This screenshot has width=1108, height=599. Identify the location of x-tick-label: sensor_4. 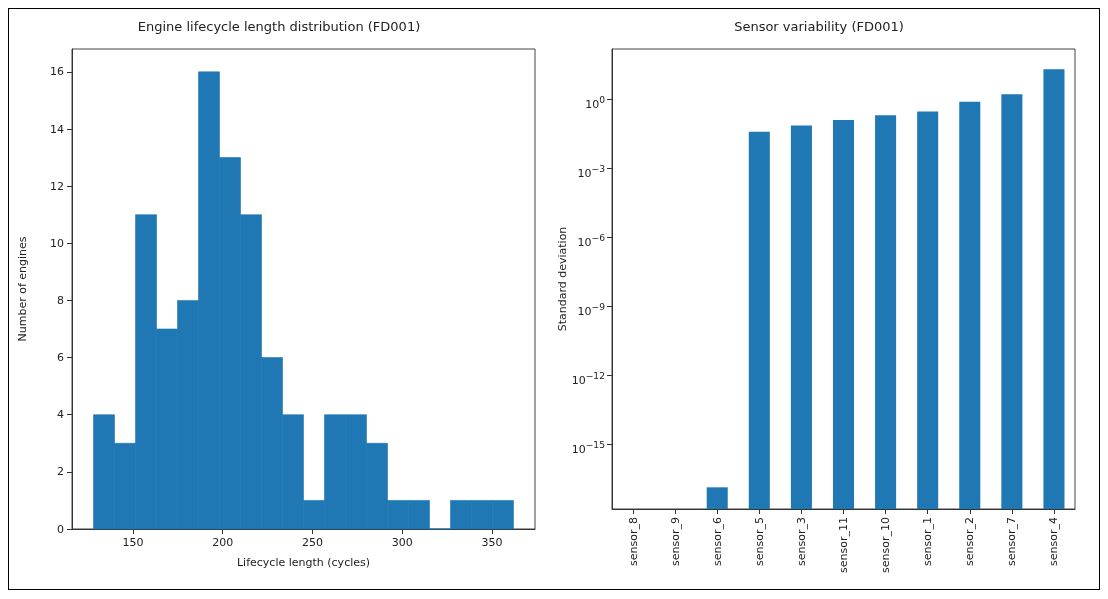
(1054, 541).